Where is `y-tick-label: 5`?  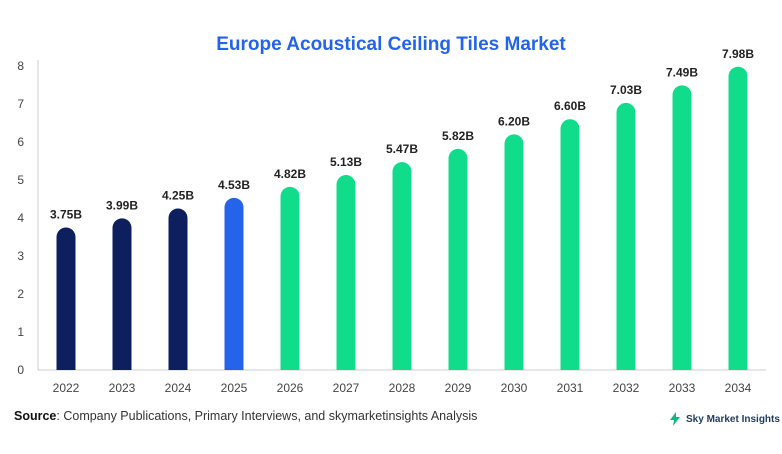 y-tick-label: 5 is located at coordinates (20, 180).